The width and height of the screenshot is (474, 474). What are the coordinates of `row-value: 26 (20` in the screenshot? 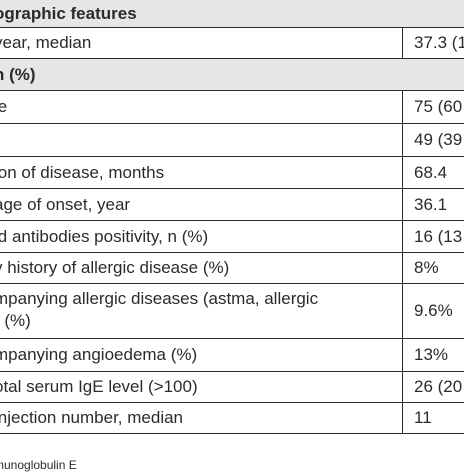 It's located at (433, 387).